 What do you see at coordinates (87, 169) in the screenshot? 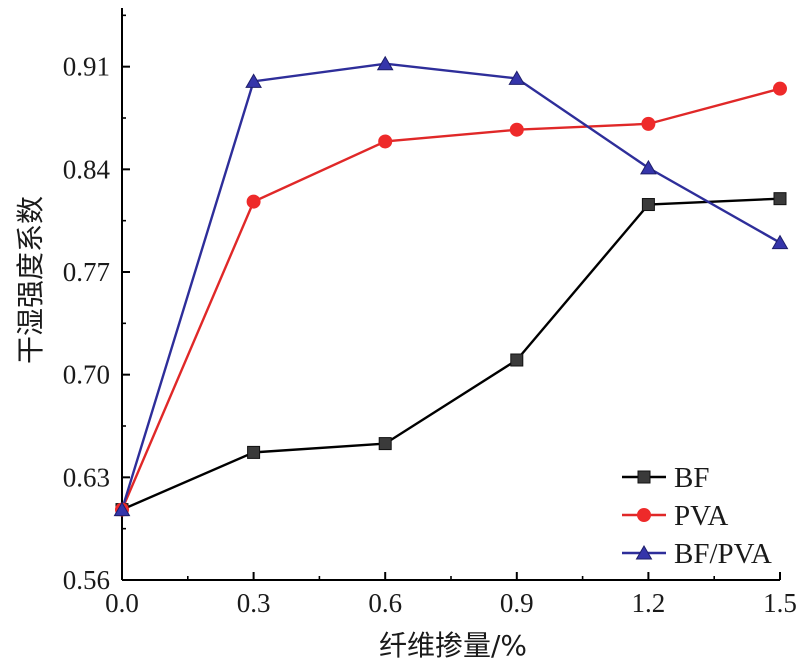
I see `y-tick-label: 0.84` at bounding box center [87, 169].